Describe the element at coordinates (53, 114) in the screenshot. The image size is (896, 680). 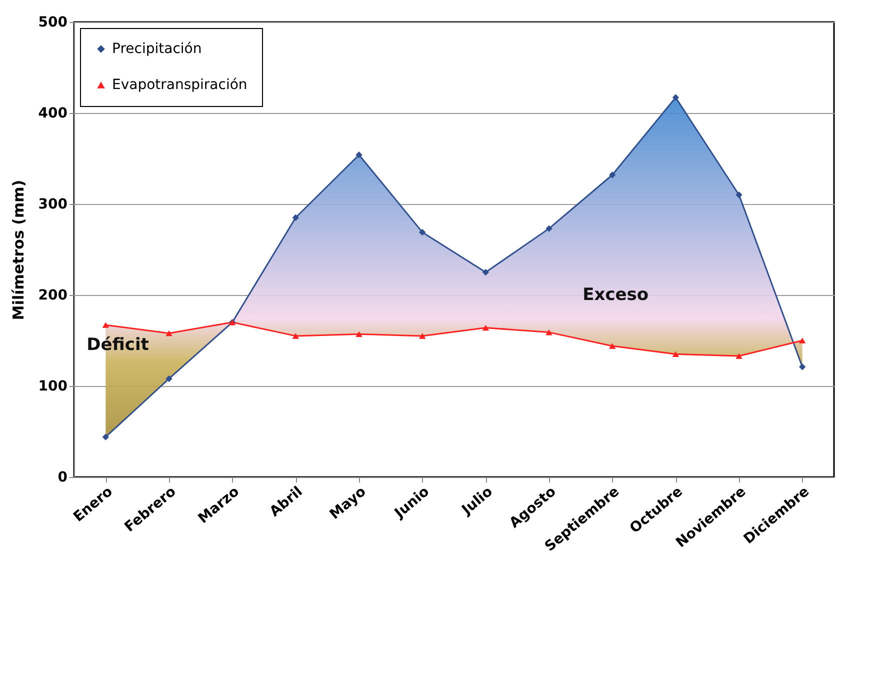
I see `y-tick-label: 400` at that location.